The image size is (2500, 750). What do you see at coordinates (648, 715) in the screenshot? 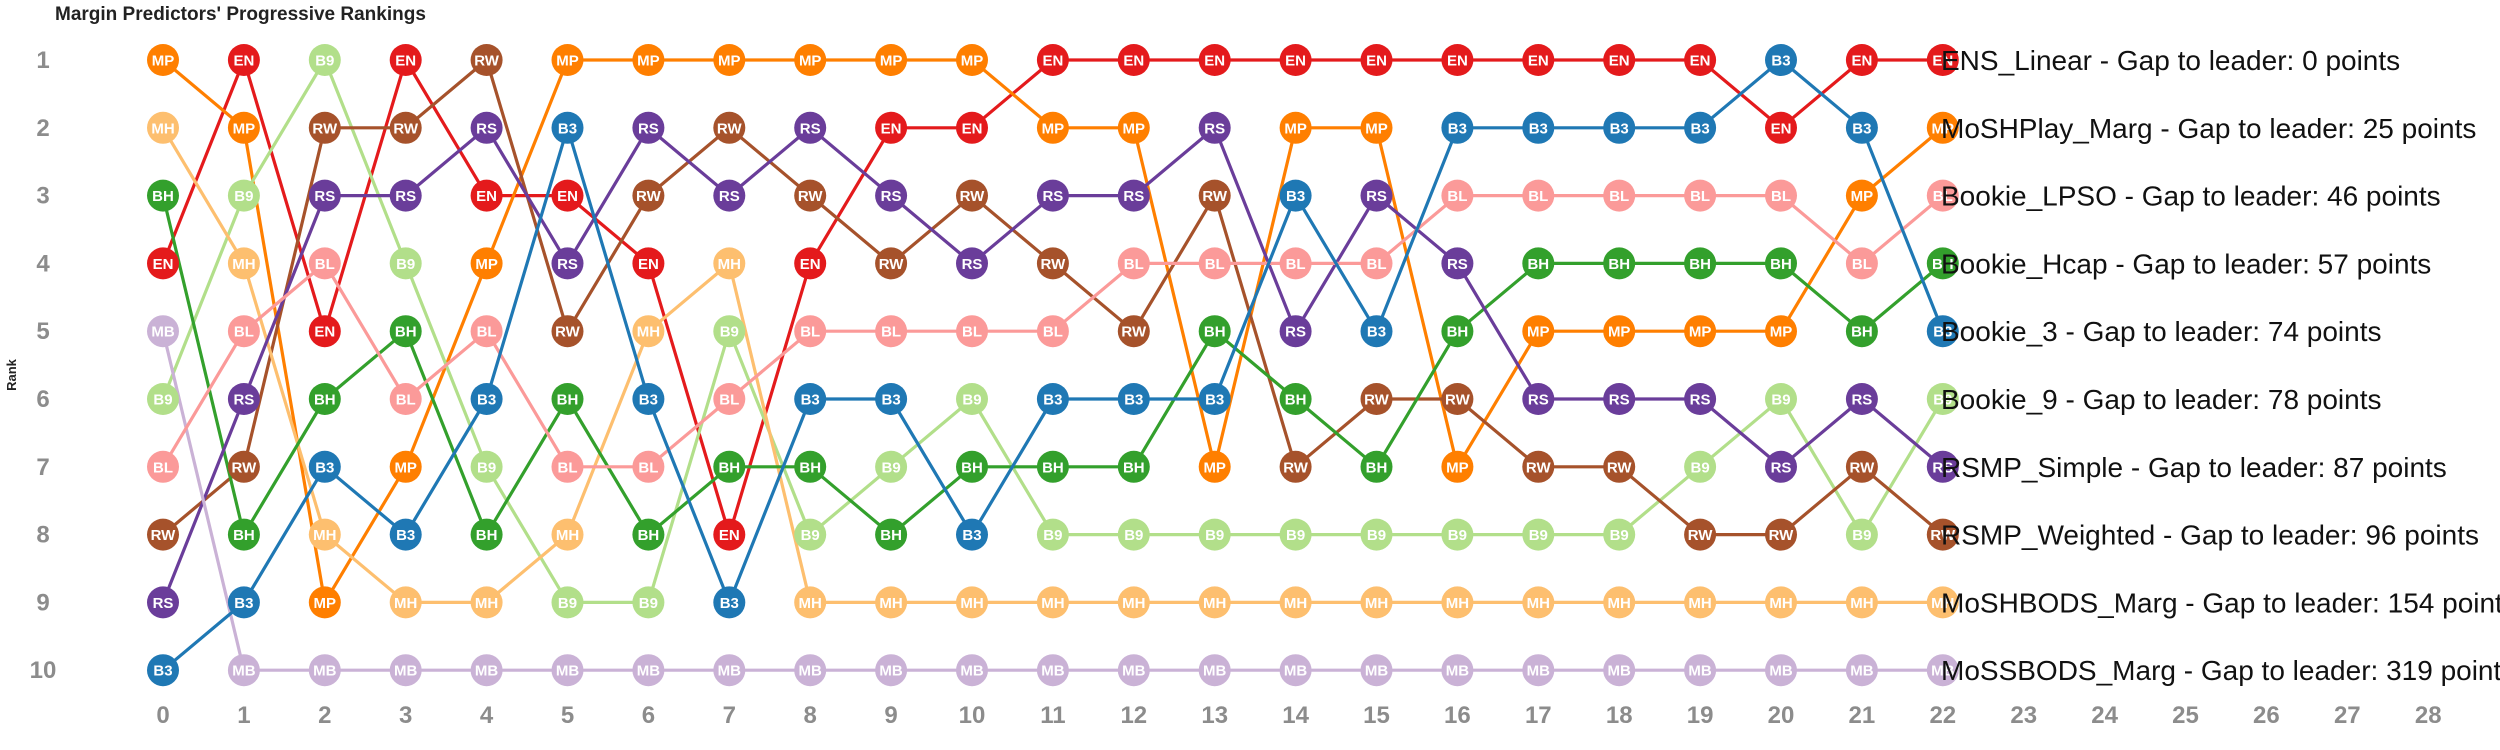
I see `x-tick-label: 6` at bounding box center [648, 715].